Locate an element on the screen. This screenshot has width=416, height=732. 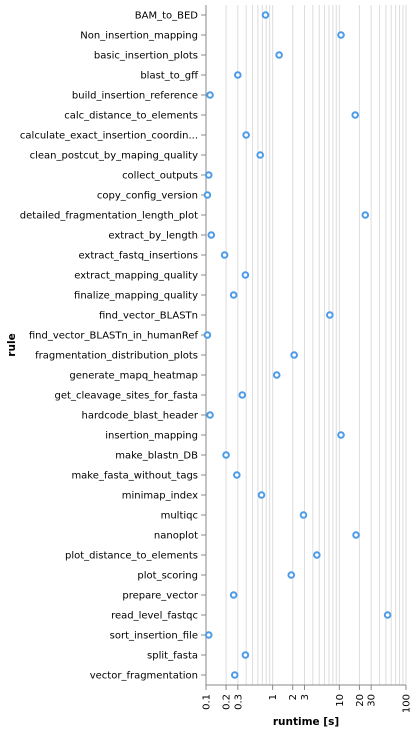
y-tick-label: build_insertion_reference is located at coordinates (135, 96).